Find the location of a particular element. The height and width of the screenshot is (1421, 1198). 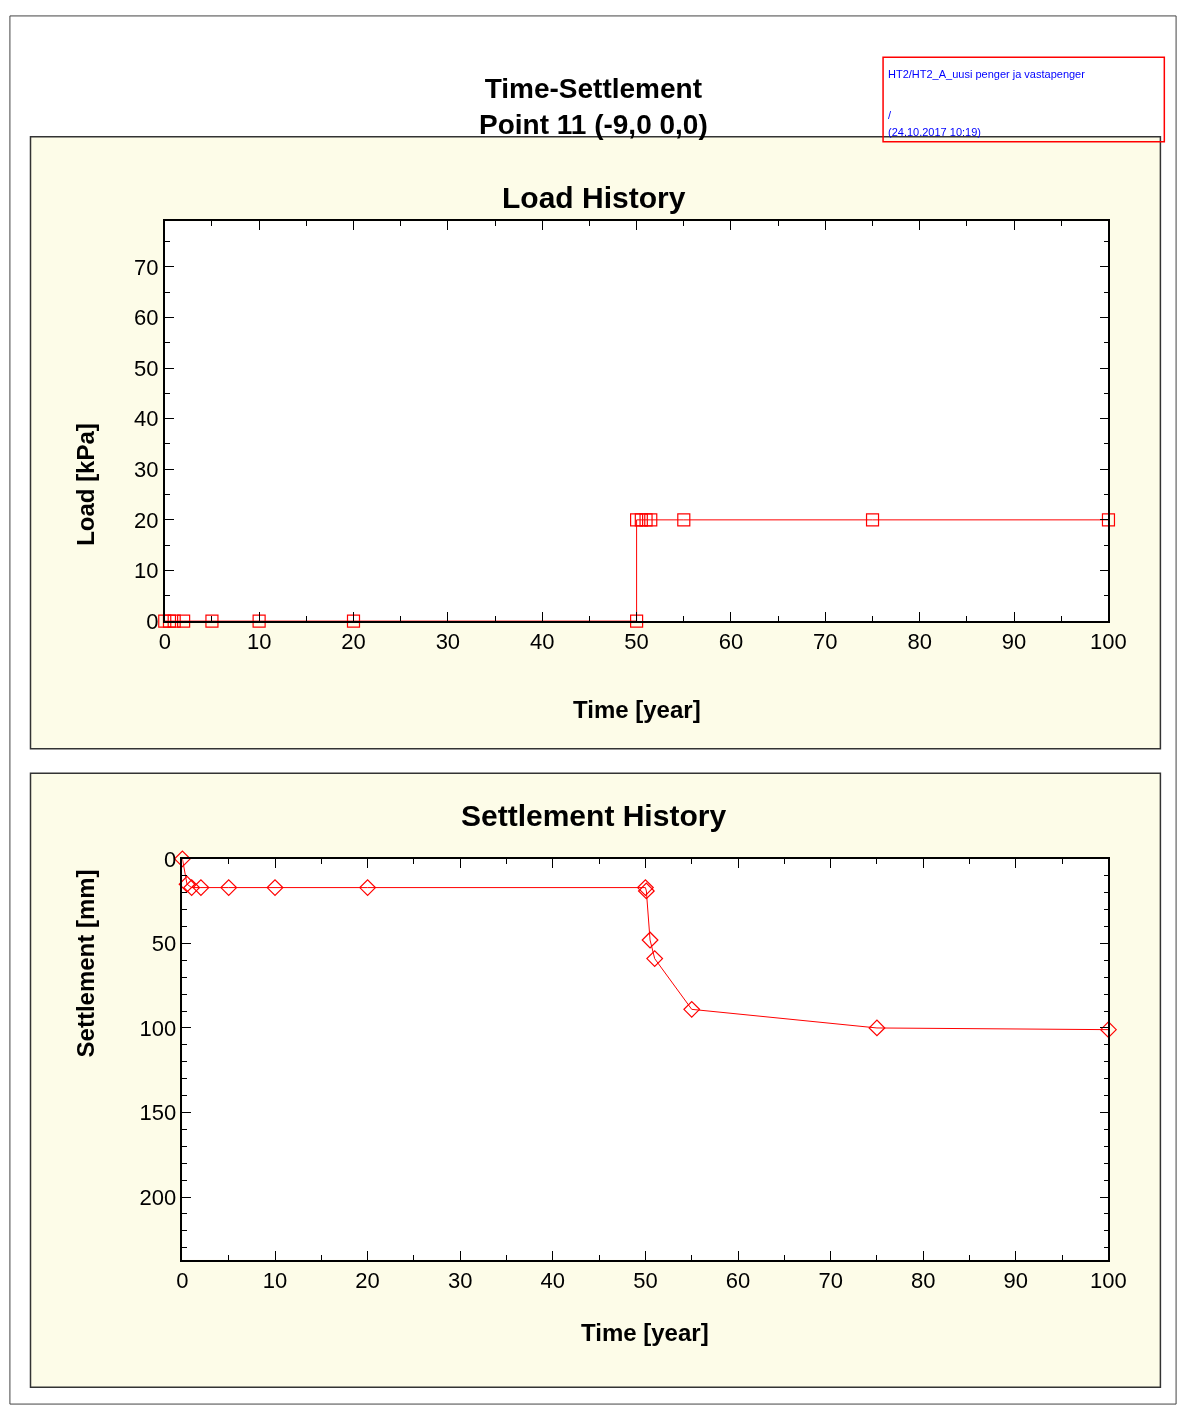

chart-title: Time-Settlement Point 11 (-9,0 0,0) is located at coordinates (593, 107).